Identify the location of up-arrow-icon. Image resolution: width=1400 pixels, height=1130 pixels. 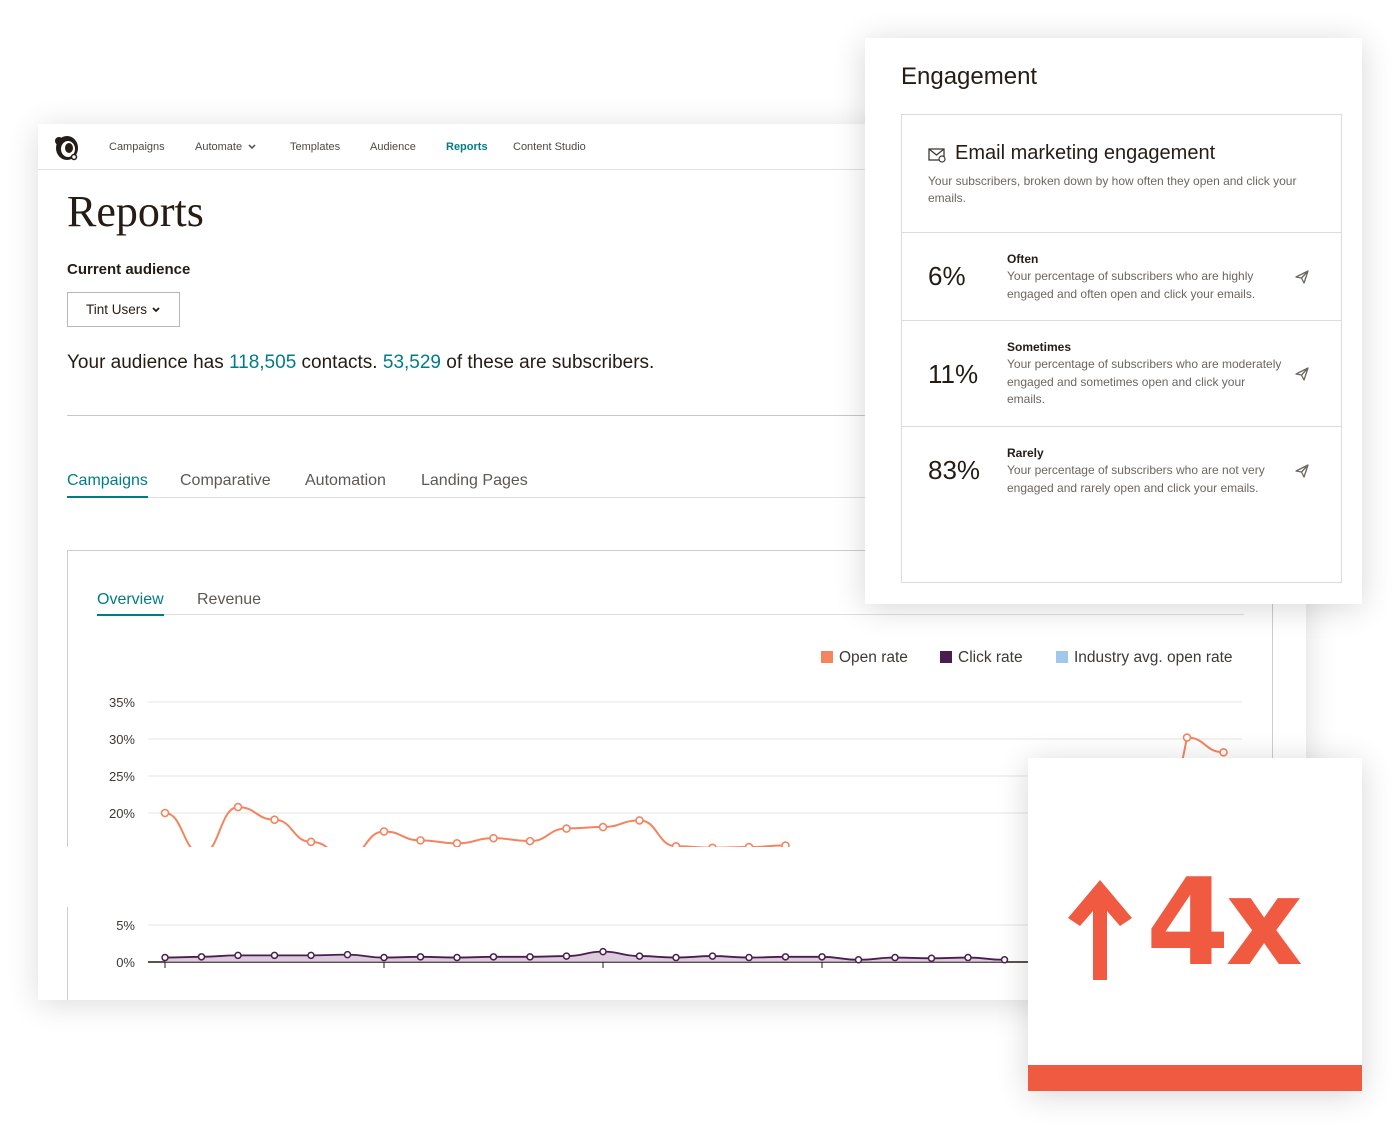
(1100, 930).